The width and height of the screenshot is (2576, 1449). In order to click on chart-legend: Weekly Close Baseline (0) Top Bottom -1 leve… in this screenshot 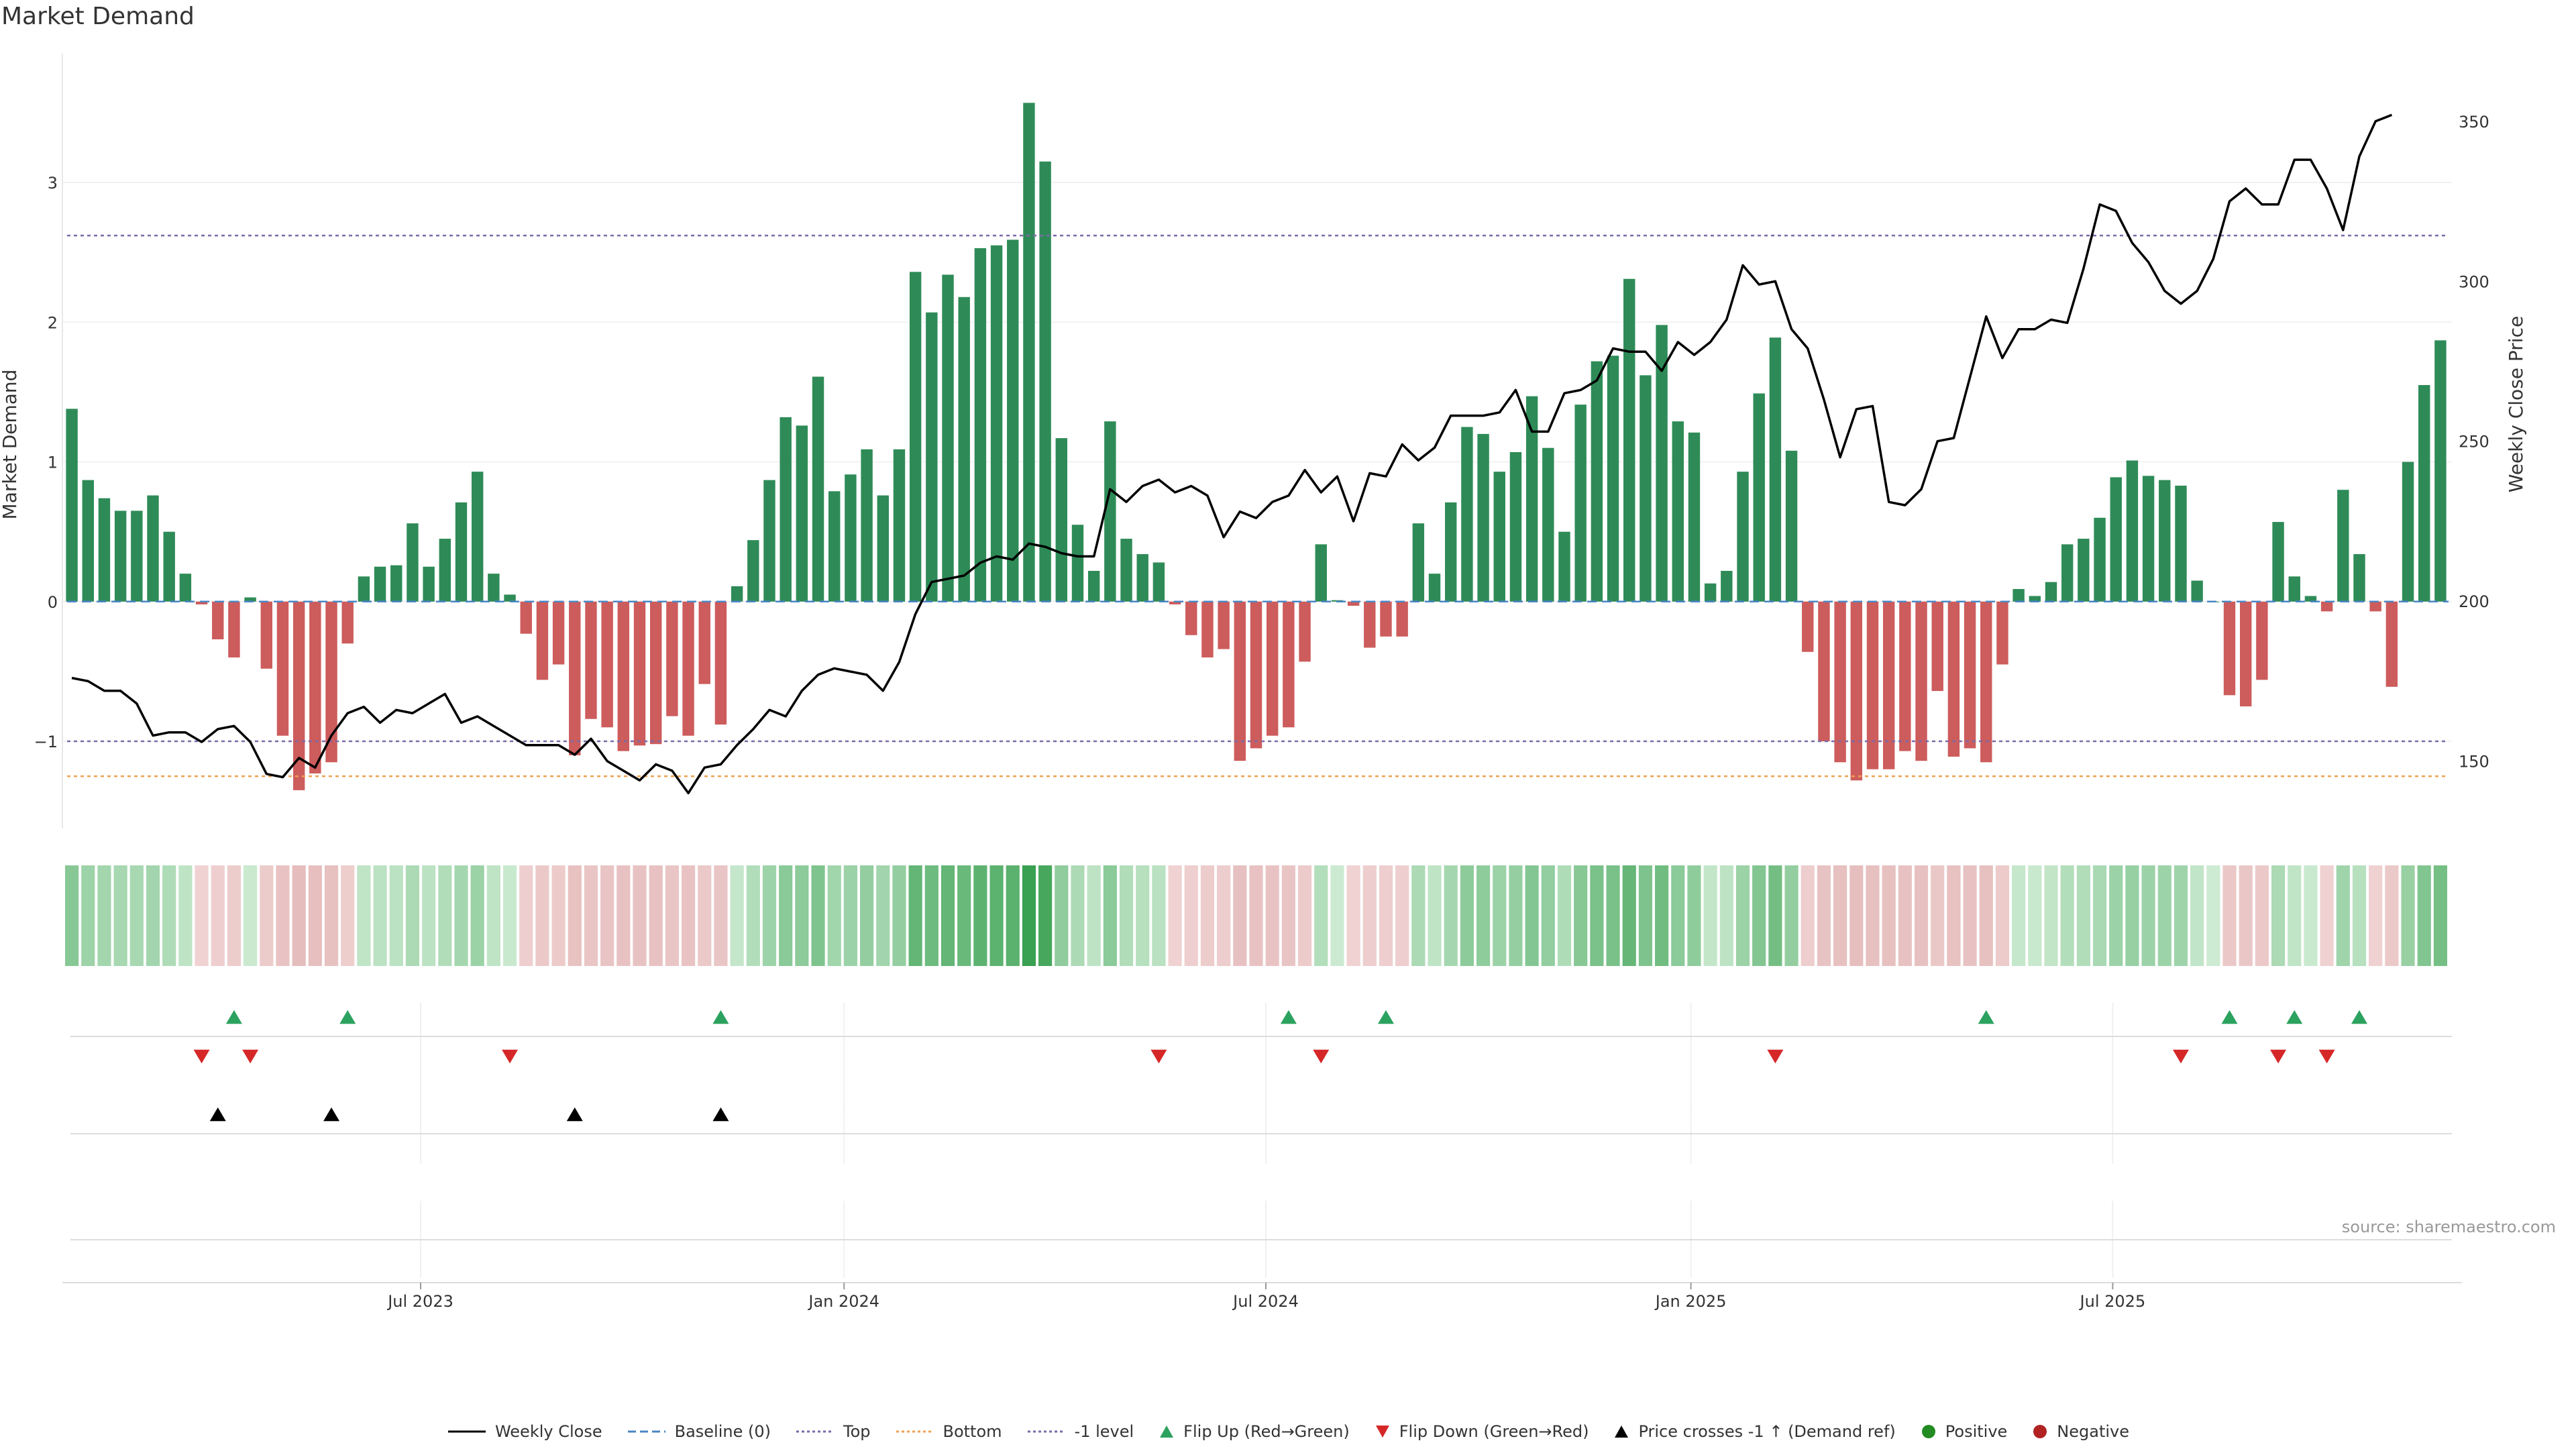, I will do `click(1288, 1431)`.